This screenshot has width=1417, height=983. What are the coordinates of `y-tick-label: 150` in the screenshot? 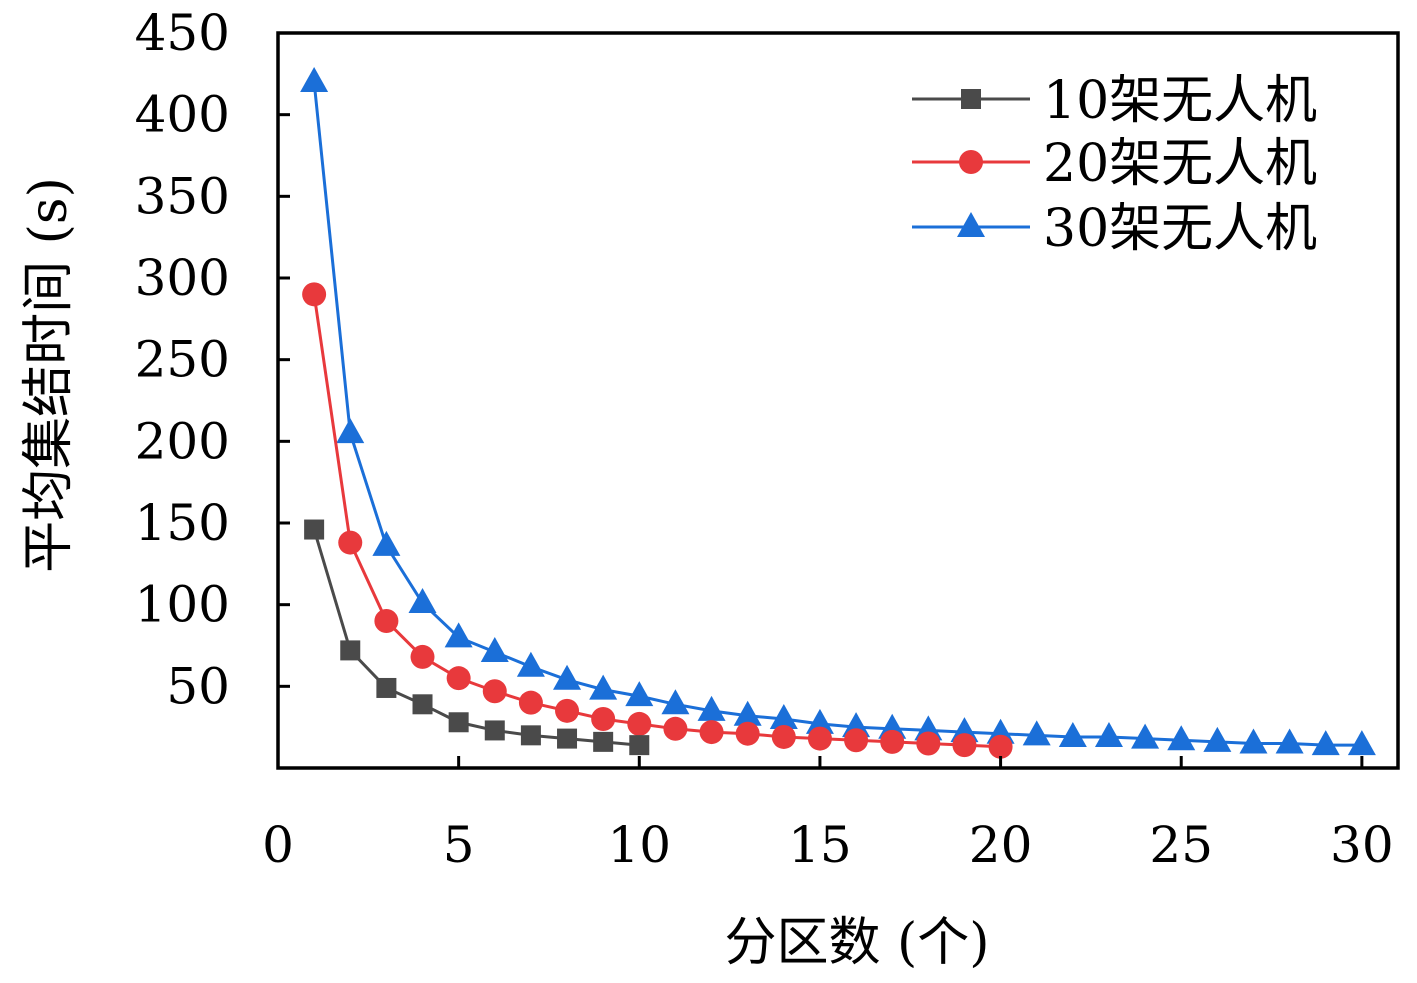 It's located at (182, 523).